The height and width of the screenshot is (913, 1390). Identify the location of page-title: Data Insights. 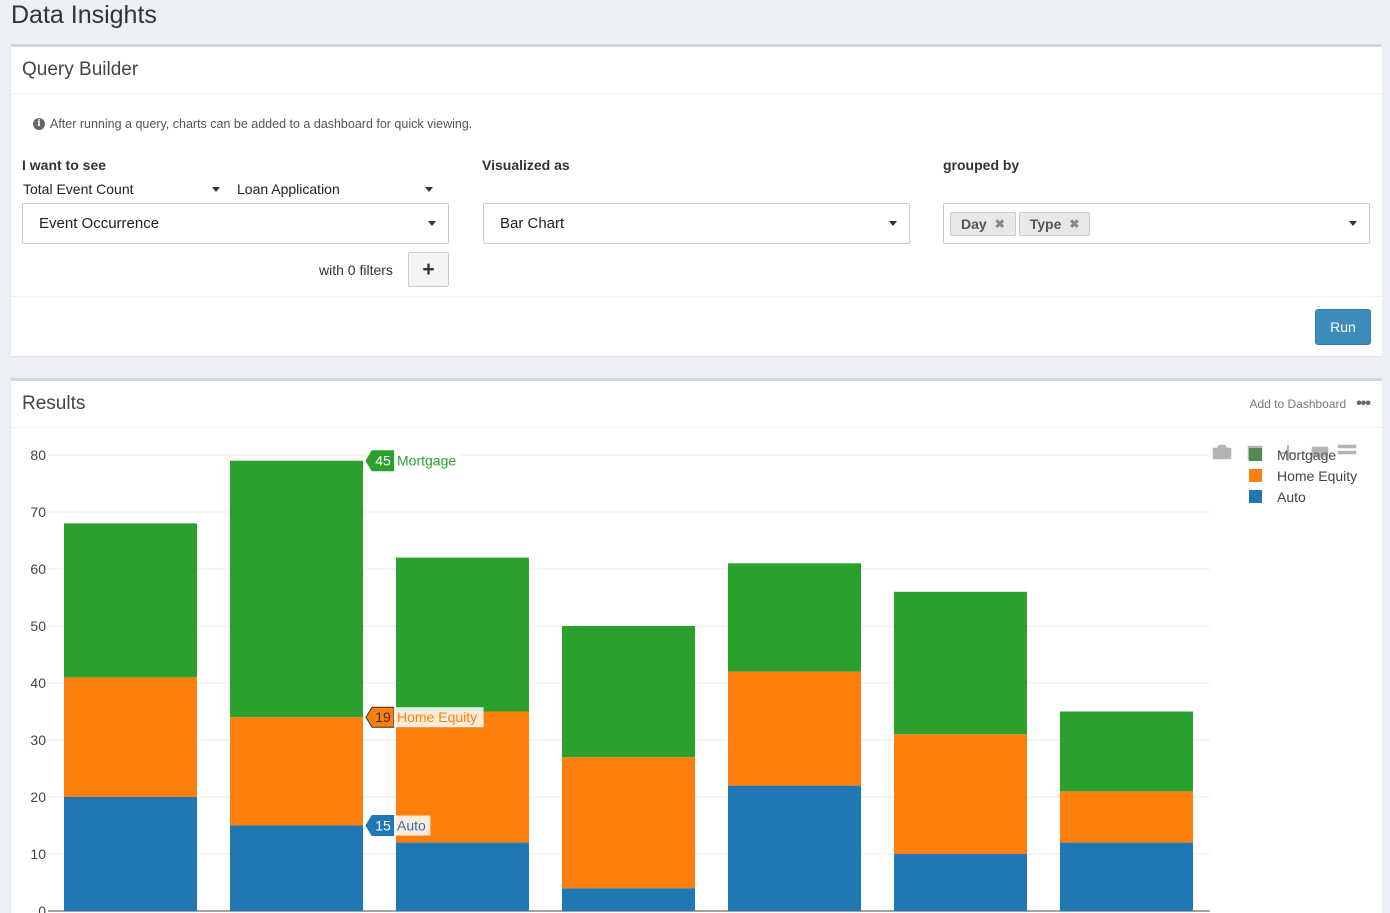
(84, 15).